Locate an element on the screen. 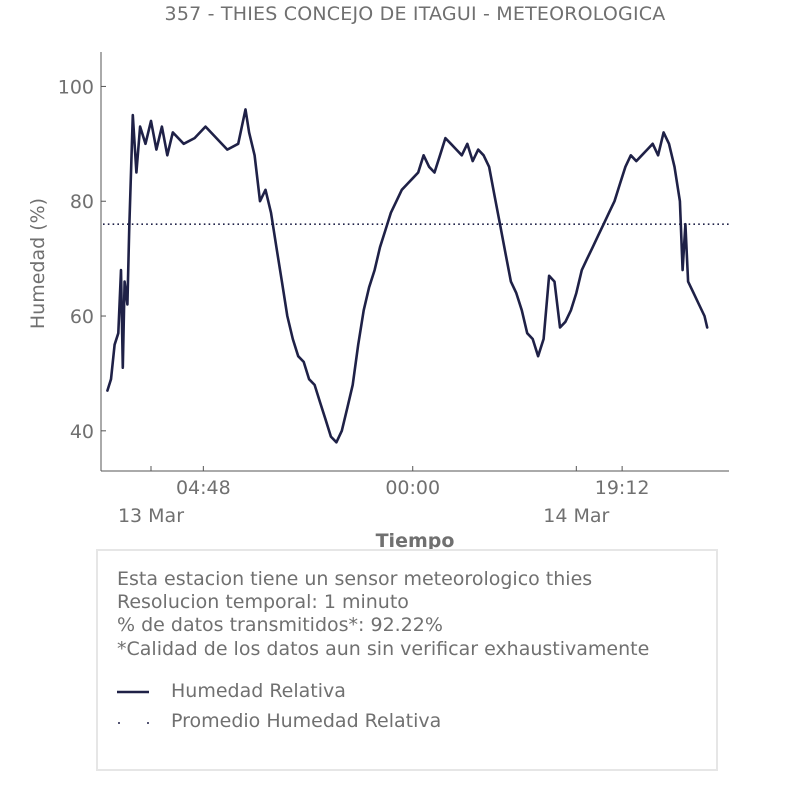 The image size is (806, 806). legend-solid-line-icon is located at coordinates (133, 692).